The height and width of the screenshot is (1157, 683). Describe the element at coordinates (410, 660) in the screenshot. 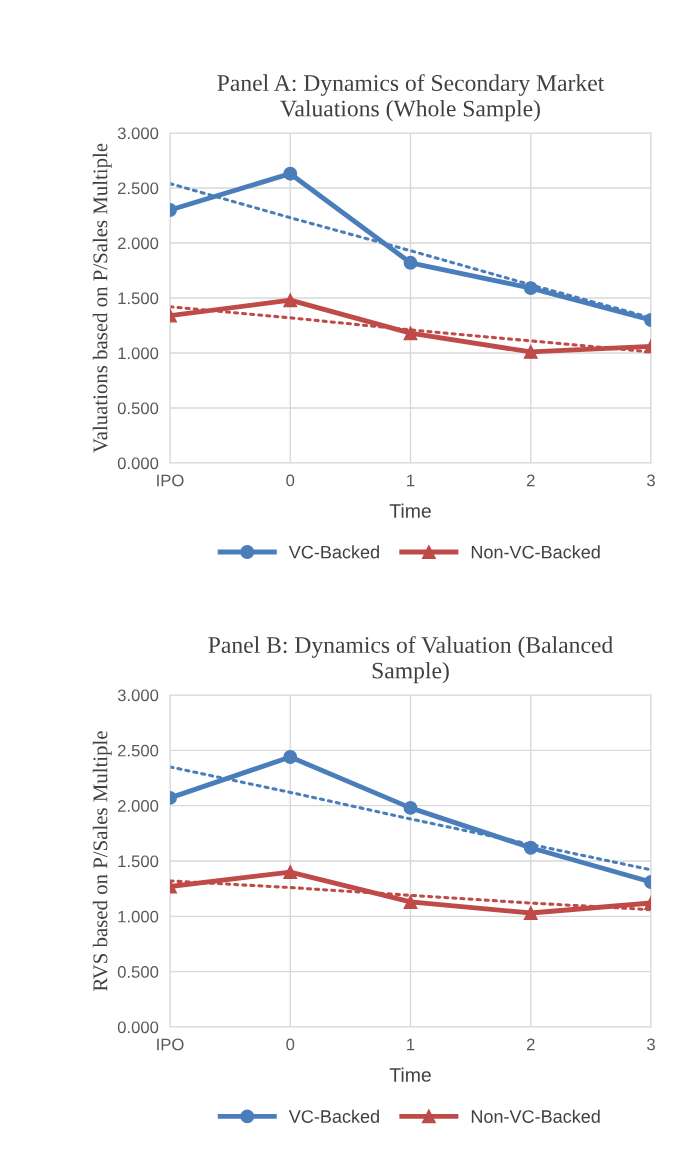

I see `chart-title: Panel B: Dynamics of Valuation (Balanced Sample)` at that location.